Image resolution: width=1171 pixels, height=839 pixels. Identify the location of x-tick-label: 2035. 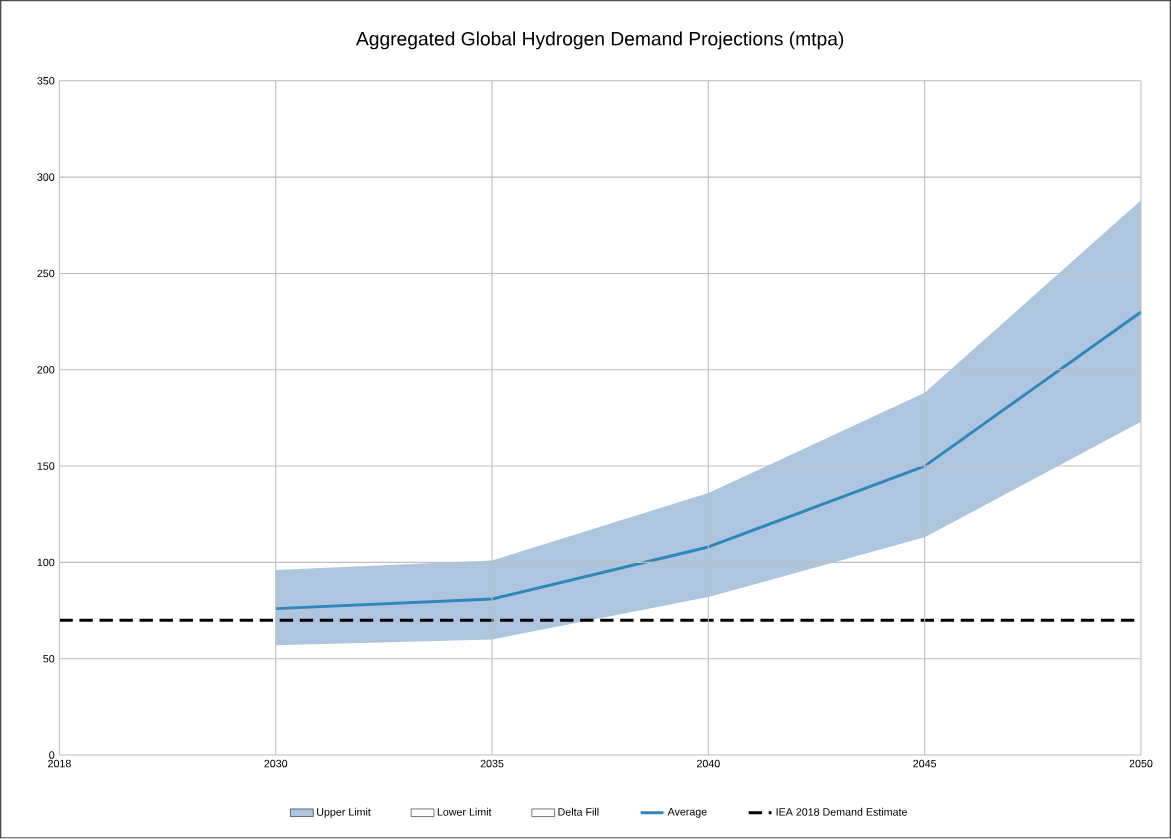
(492, 764).